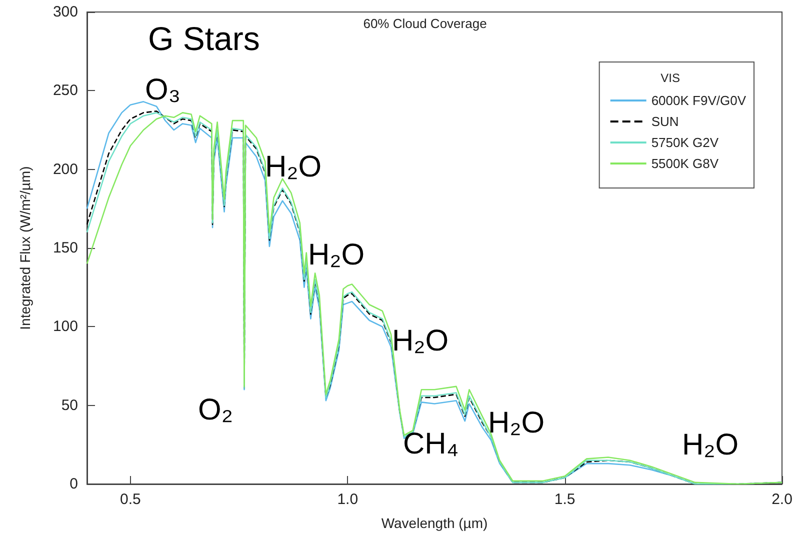 Image resolution: width=798 pixels, height=548 pixels. Describe the element at coordinates (698, 100) in the screenshot. I see `legend-label: 6000K F9V/G0V` at that location.